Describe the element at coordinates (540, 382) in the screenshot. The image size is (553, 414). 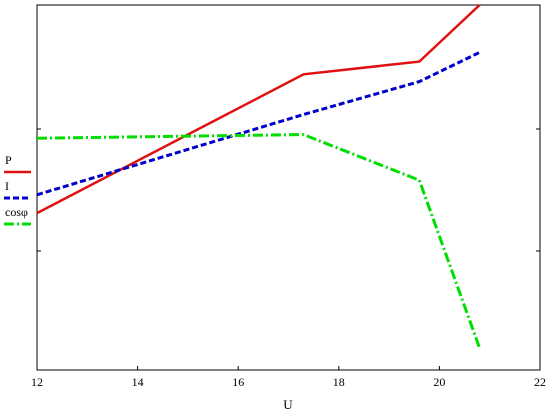
I see `x-tick-label-22: 22` at that location.